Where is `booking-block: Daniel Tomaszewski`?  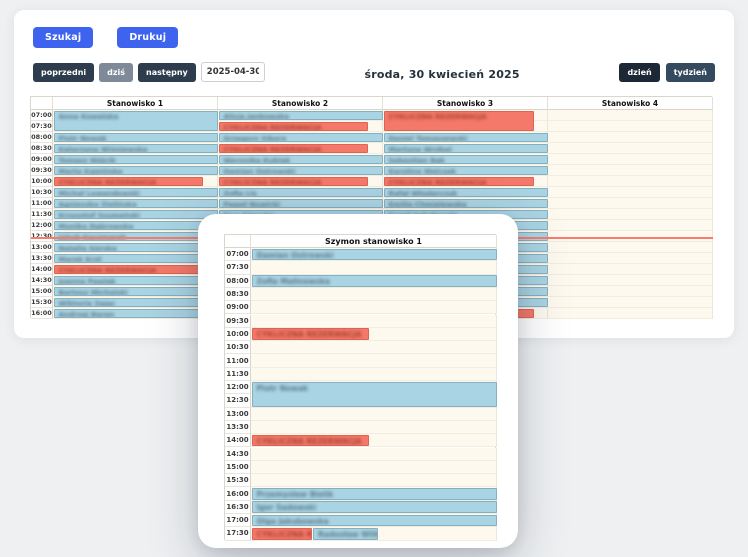
booking-block: Daniel Tomaszewski is located at coordinates (465, 137).